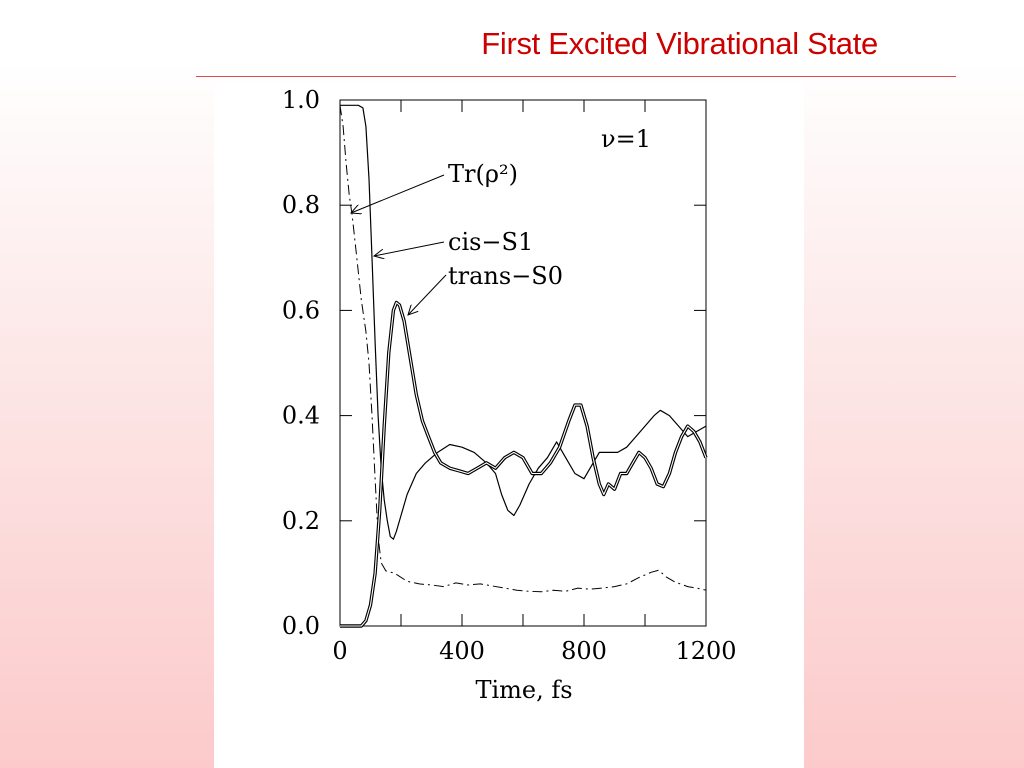 This screenshot has height=768, width=1024. What do you see at coordinates (301, 205) in the screenshot?
I see `y-tick-label: 0.8` at bounding box center [301, 205].